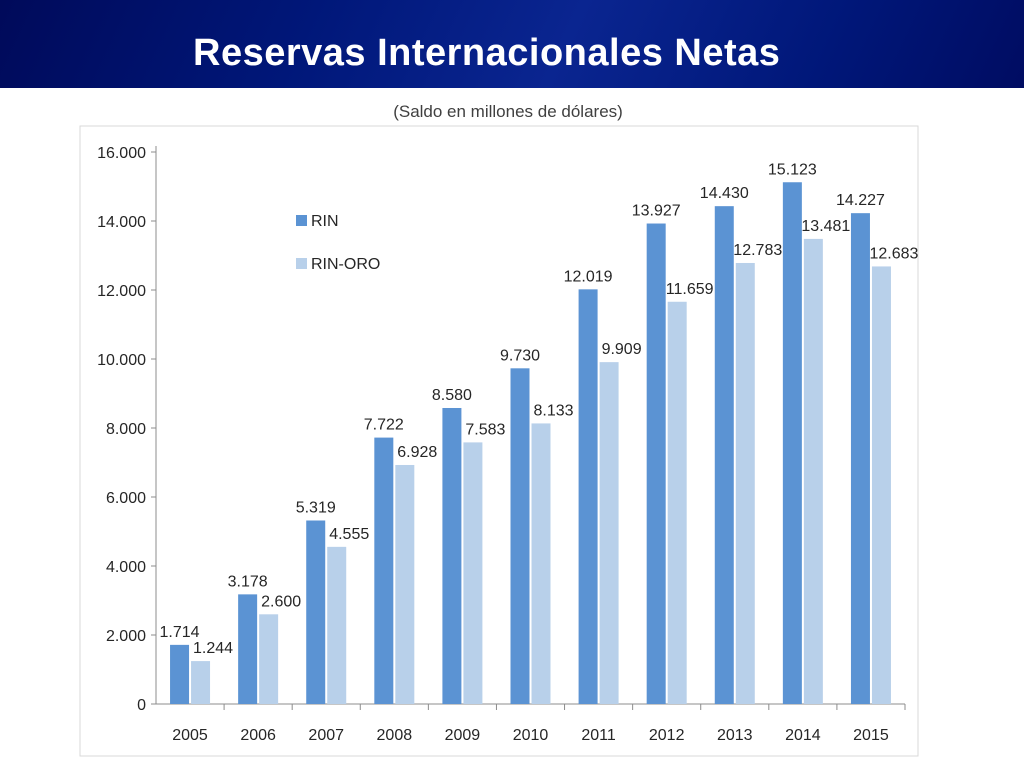 The image size is (1024, 768). Describe the element at coordinates (588, 276) in the screenshot. I see `data-label-rin: 12.019` at that location.